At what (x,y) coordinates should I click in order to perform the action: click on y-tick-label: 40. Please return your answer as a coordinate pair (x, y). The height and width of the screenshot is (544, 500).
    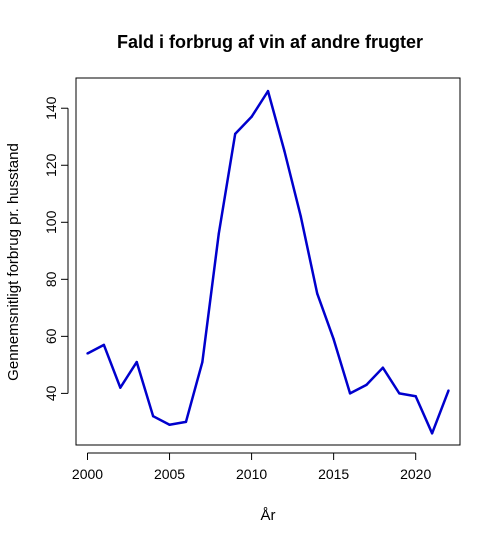
    Looking at the image, I should click on (51, 393).